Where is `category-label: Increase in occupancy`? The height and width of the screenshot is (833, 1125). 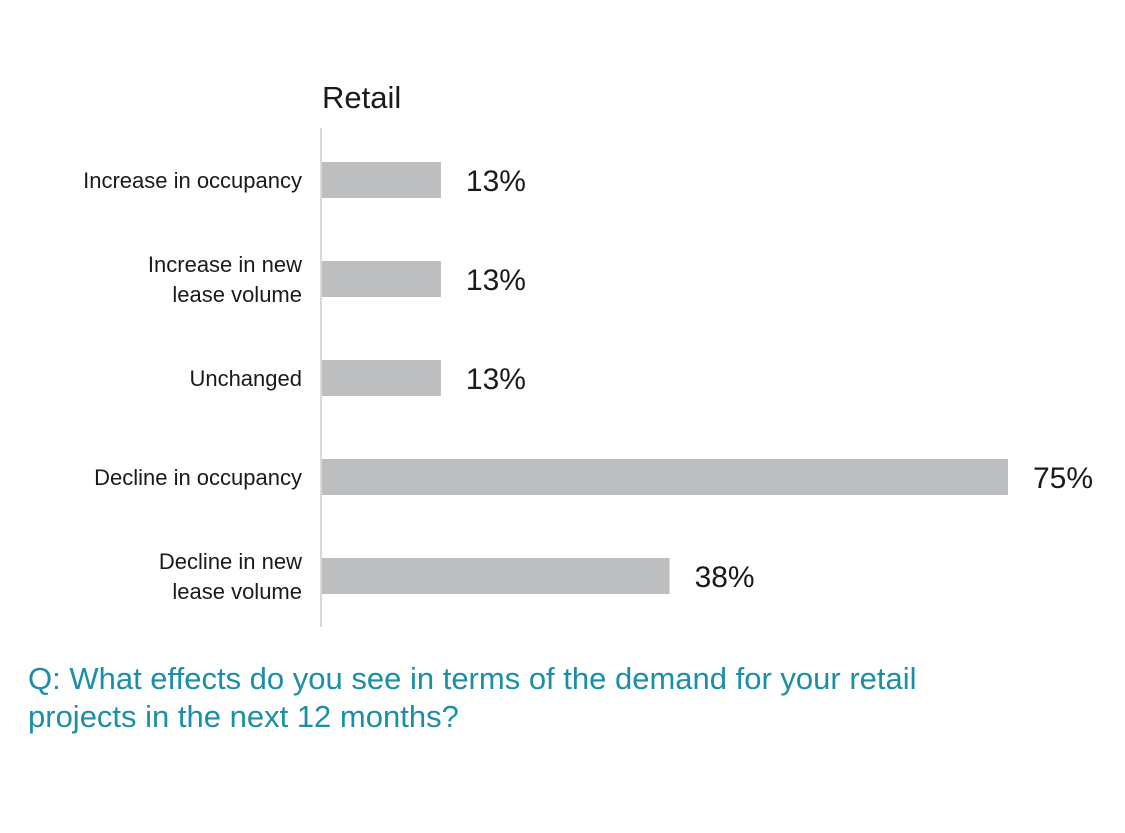
category-label: Increase in occupancy is located at coordinates (192, 180).